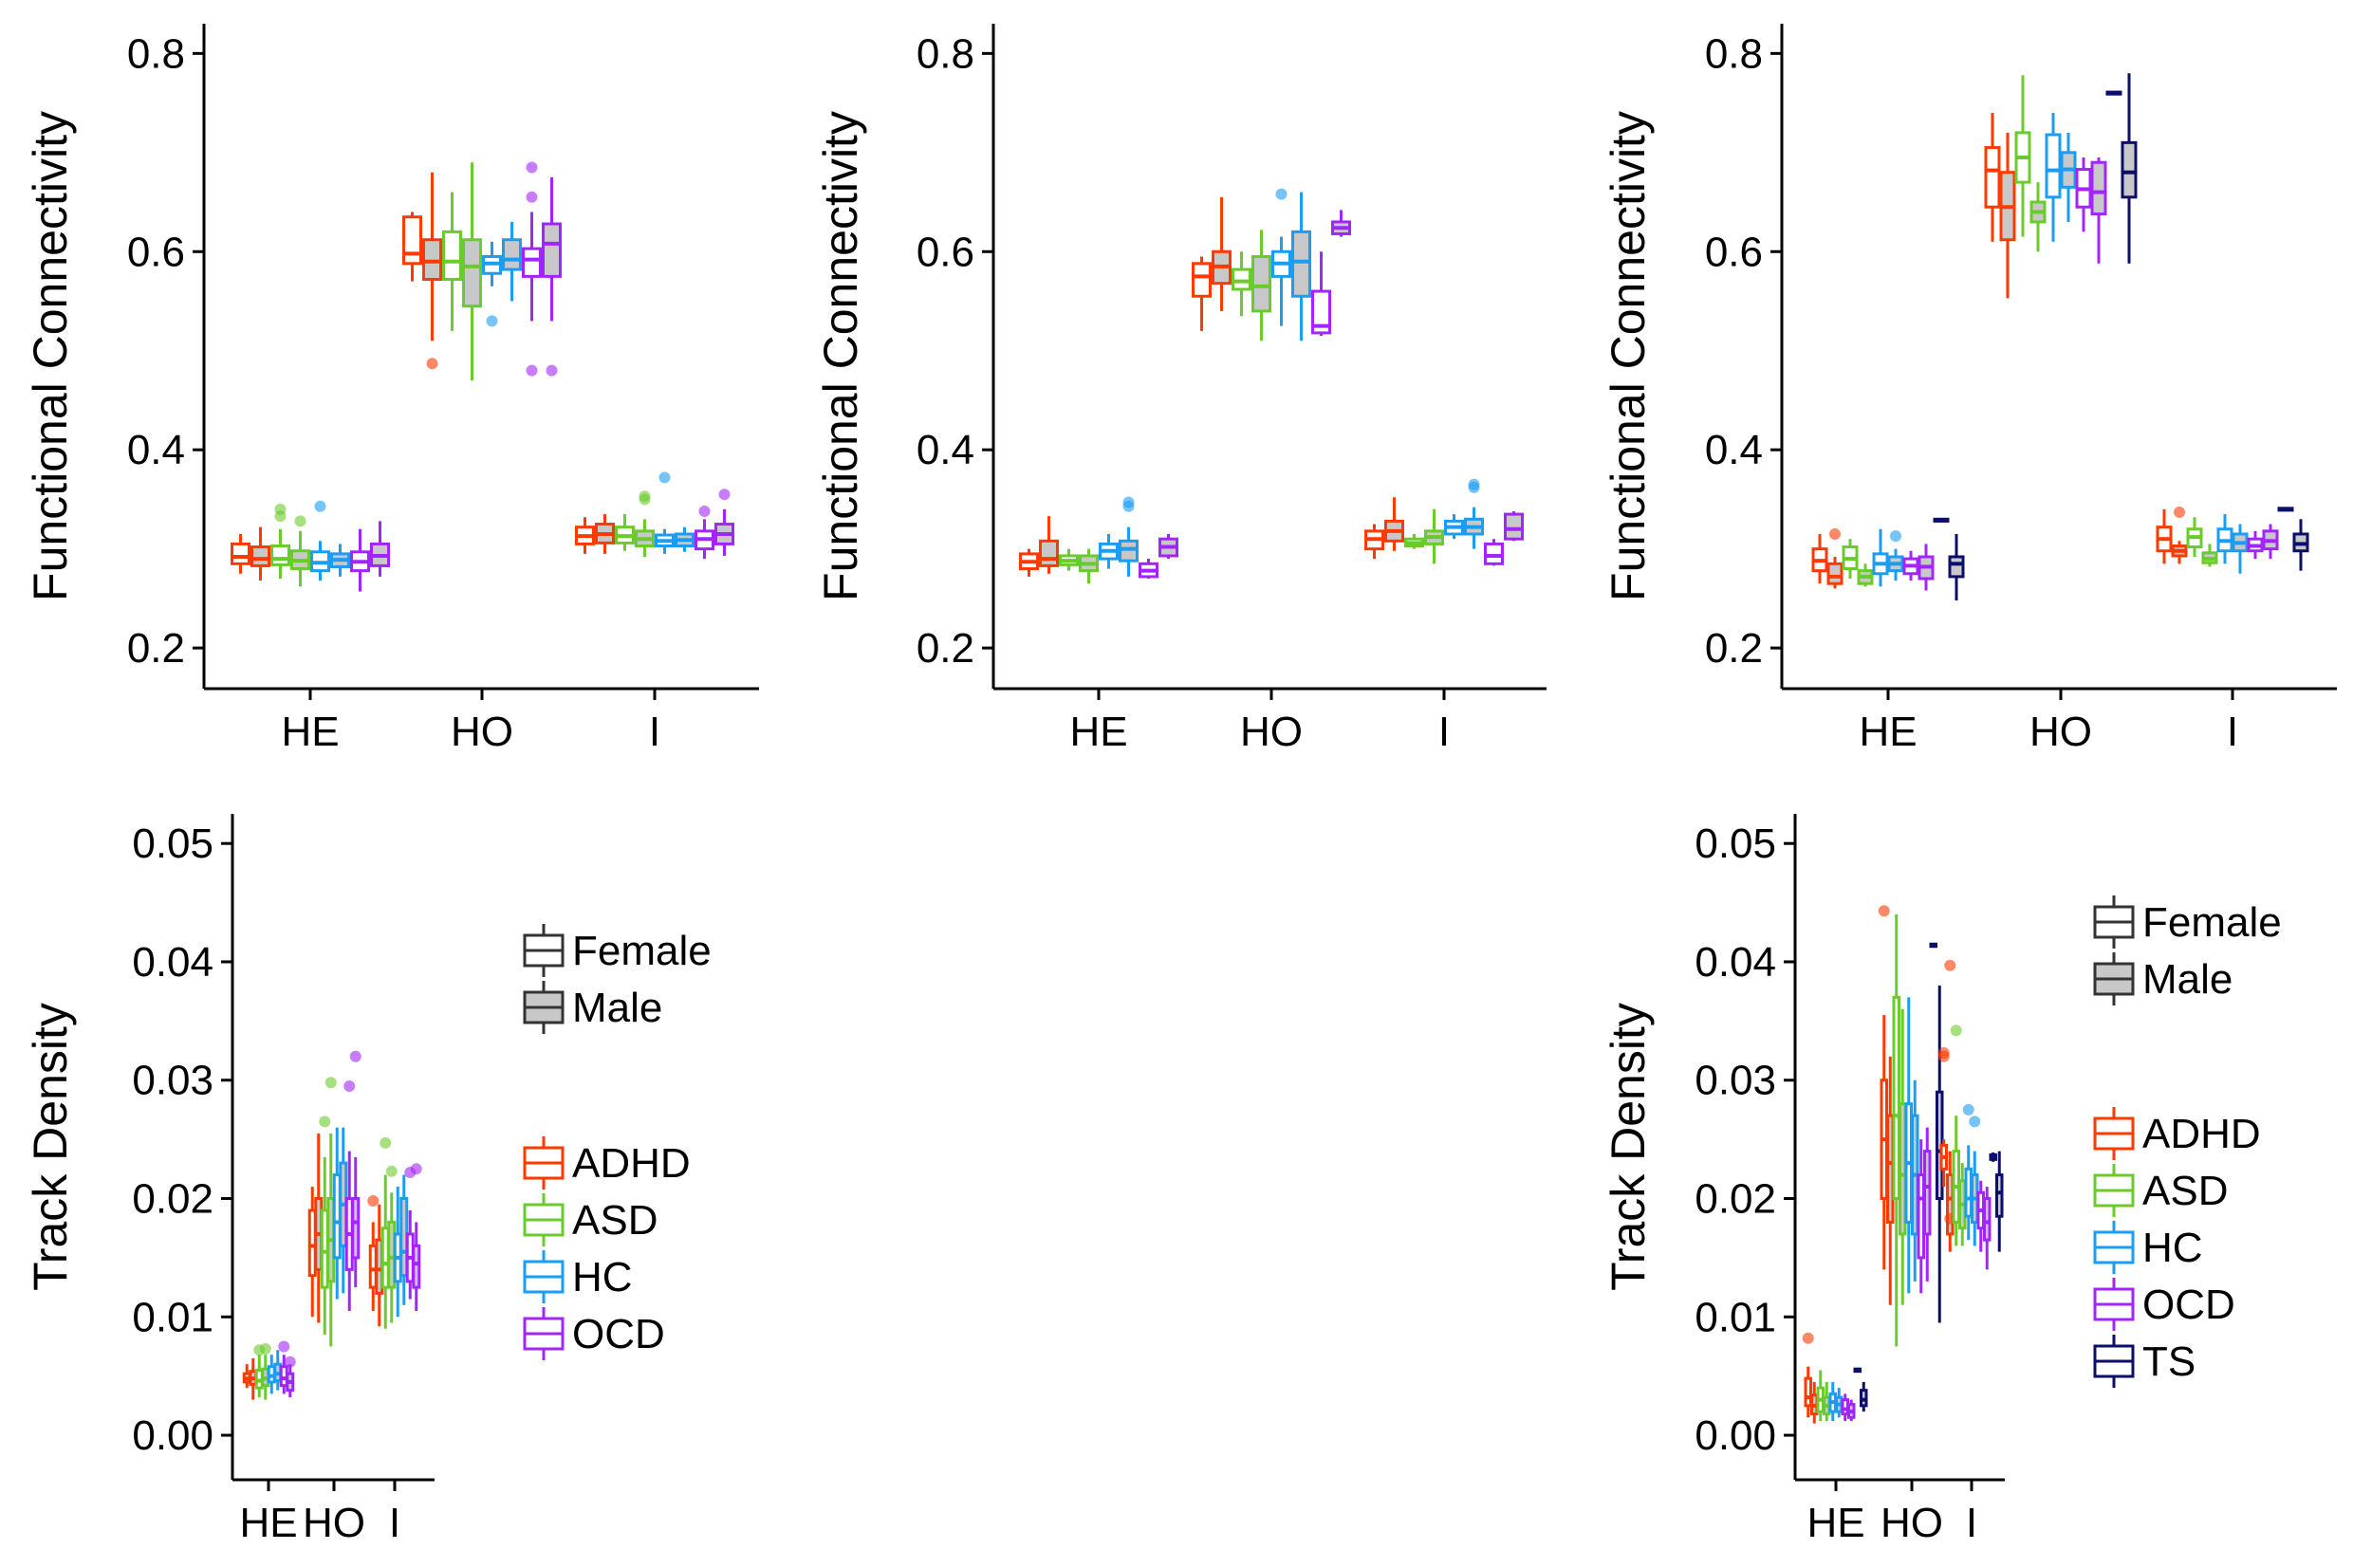 This screenshot has width=2353, height=1568. I want to click on box-HO-HC-M, so click(512, 262).